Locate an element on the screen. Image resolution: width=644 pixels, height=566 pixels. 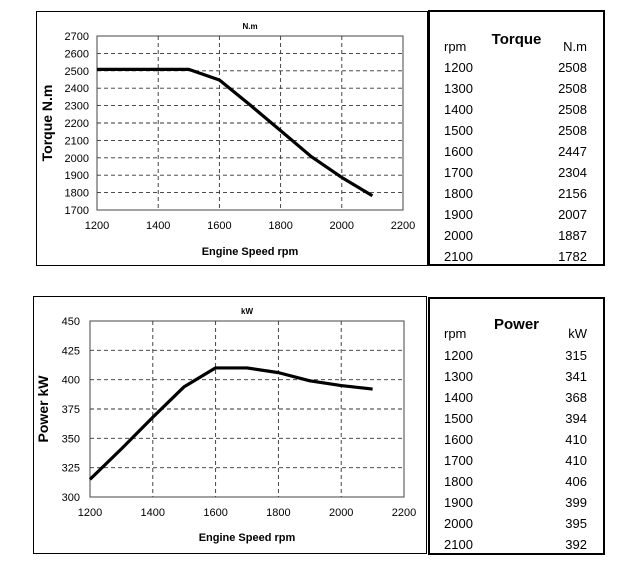
value-cell: 406 is located at coordinates (576, 481).